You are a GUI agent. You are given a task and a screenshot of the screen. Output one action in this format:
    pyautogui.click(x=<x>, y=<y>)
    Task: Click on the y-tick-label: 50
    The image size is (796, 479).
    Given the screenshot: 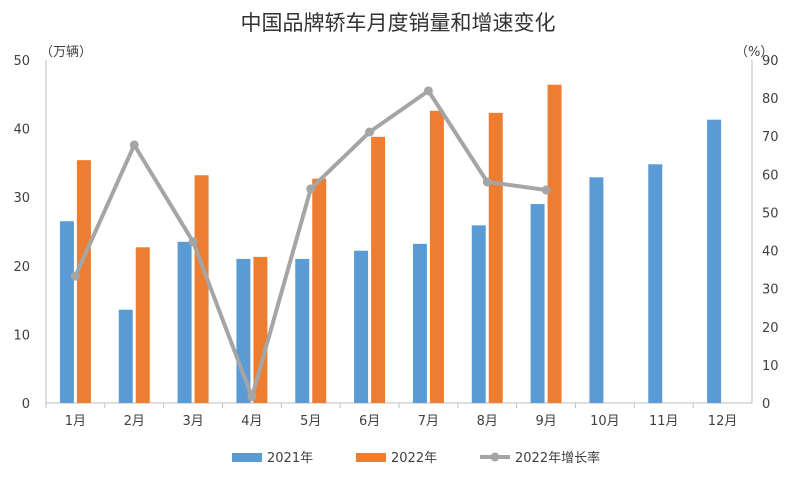 What is the action you would take?
    pyautogui.click(x=21, y=61)
    